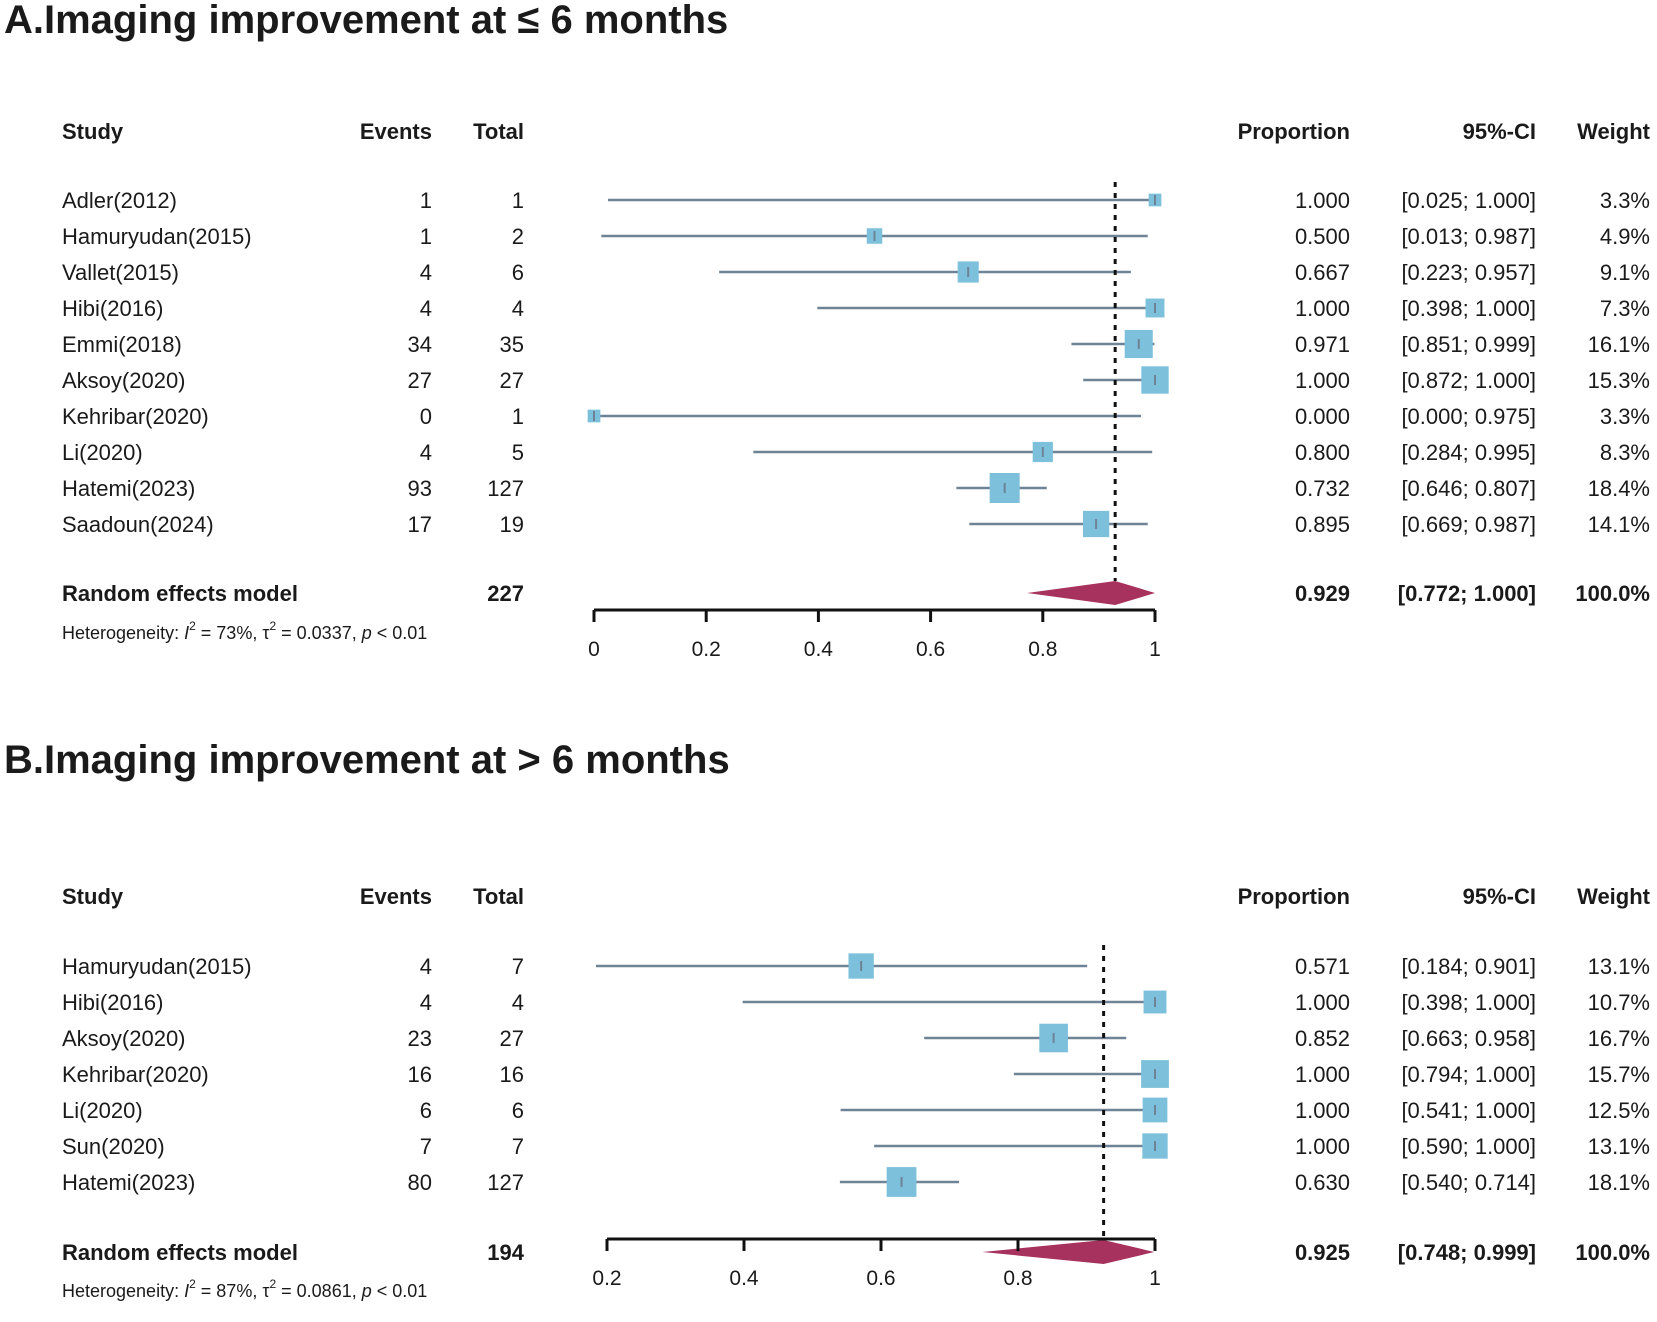  Describe the element at coordinates (1322, 488) in the screenshot. I see `proportion-value: 0.732` at that location.